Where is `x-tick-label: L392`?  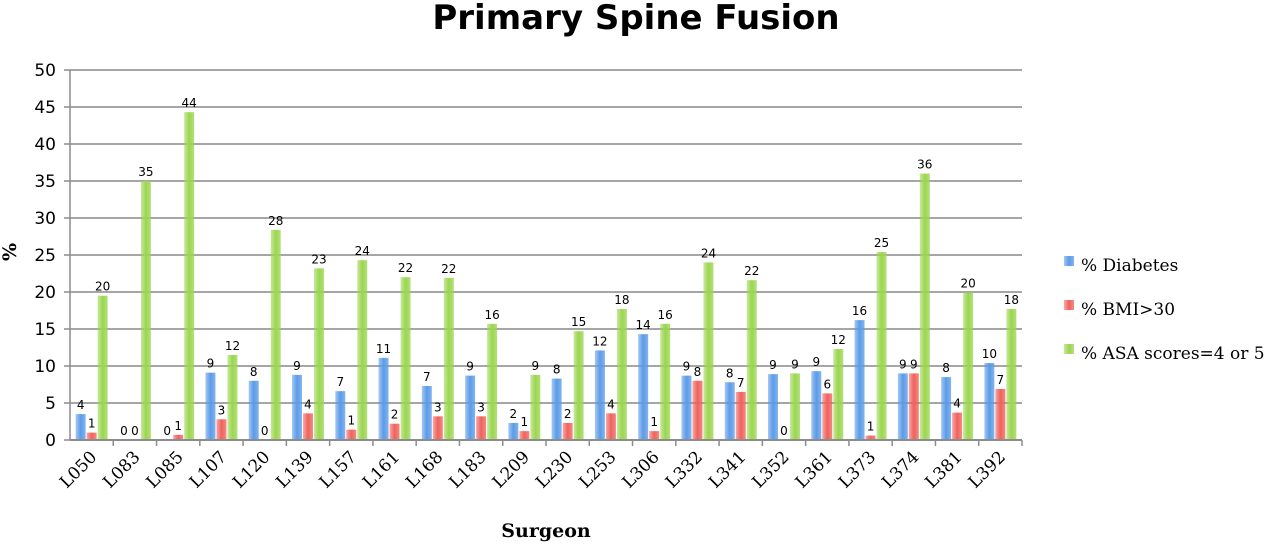 x-tick-label: L392 is located at coordinates (987, 469).